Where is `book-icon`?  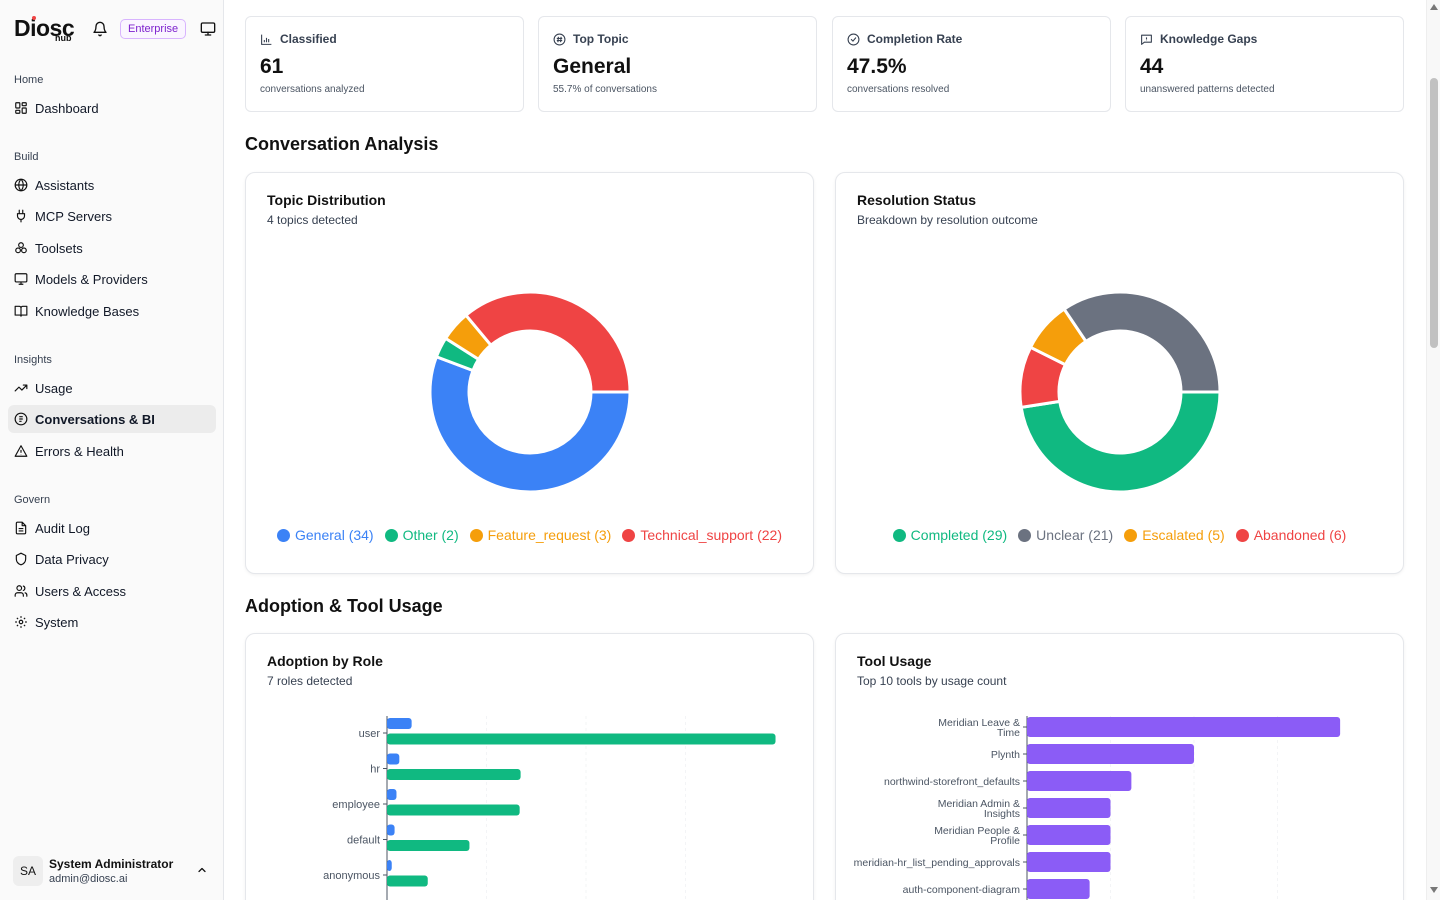
book-icon is located at coordinates (21, 311).